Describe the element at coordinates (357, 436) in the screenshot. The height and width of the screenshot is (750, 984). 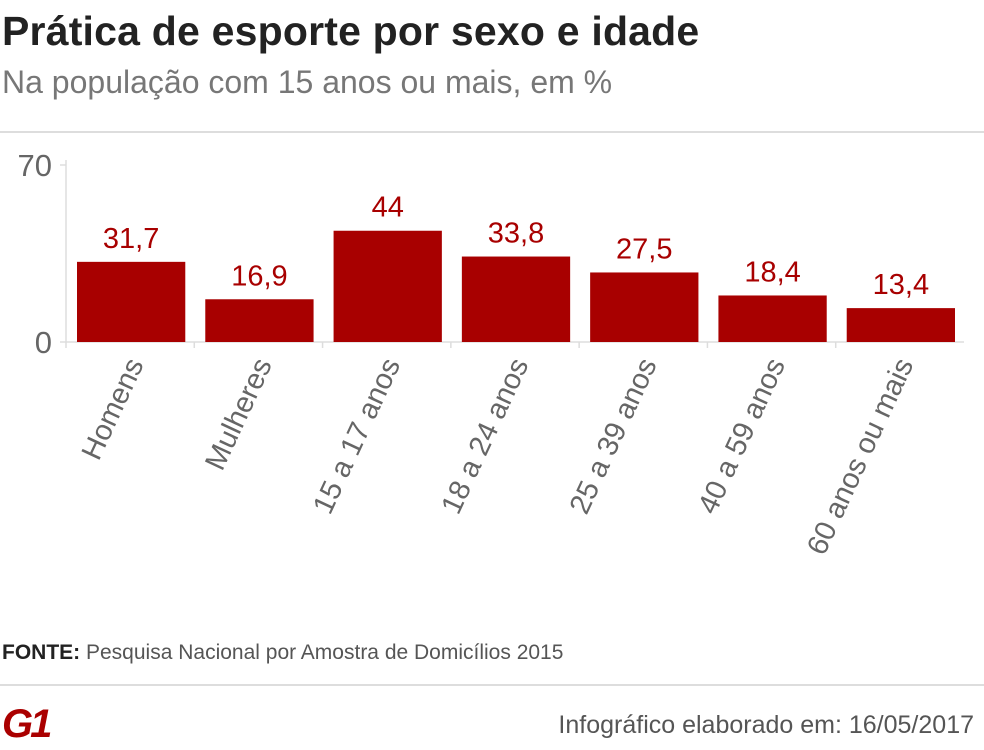
I see `x-tick-label: 15 a 17 anos` at that location.